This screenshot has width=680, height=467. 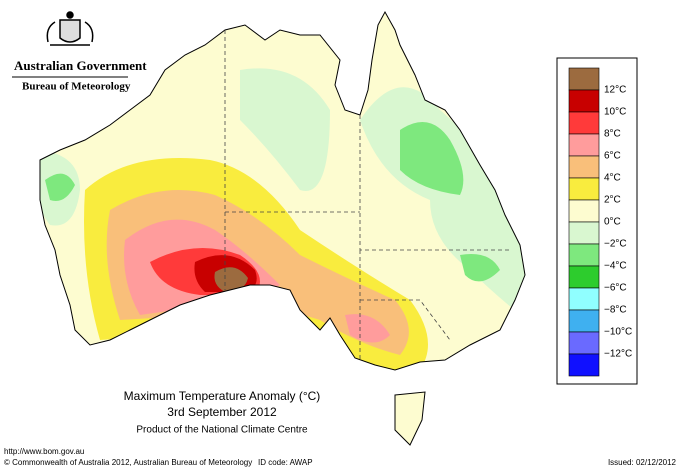 I want to click on legend-label: 4°C, so click(x=612, y=178).